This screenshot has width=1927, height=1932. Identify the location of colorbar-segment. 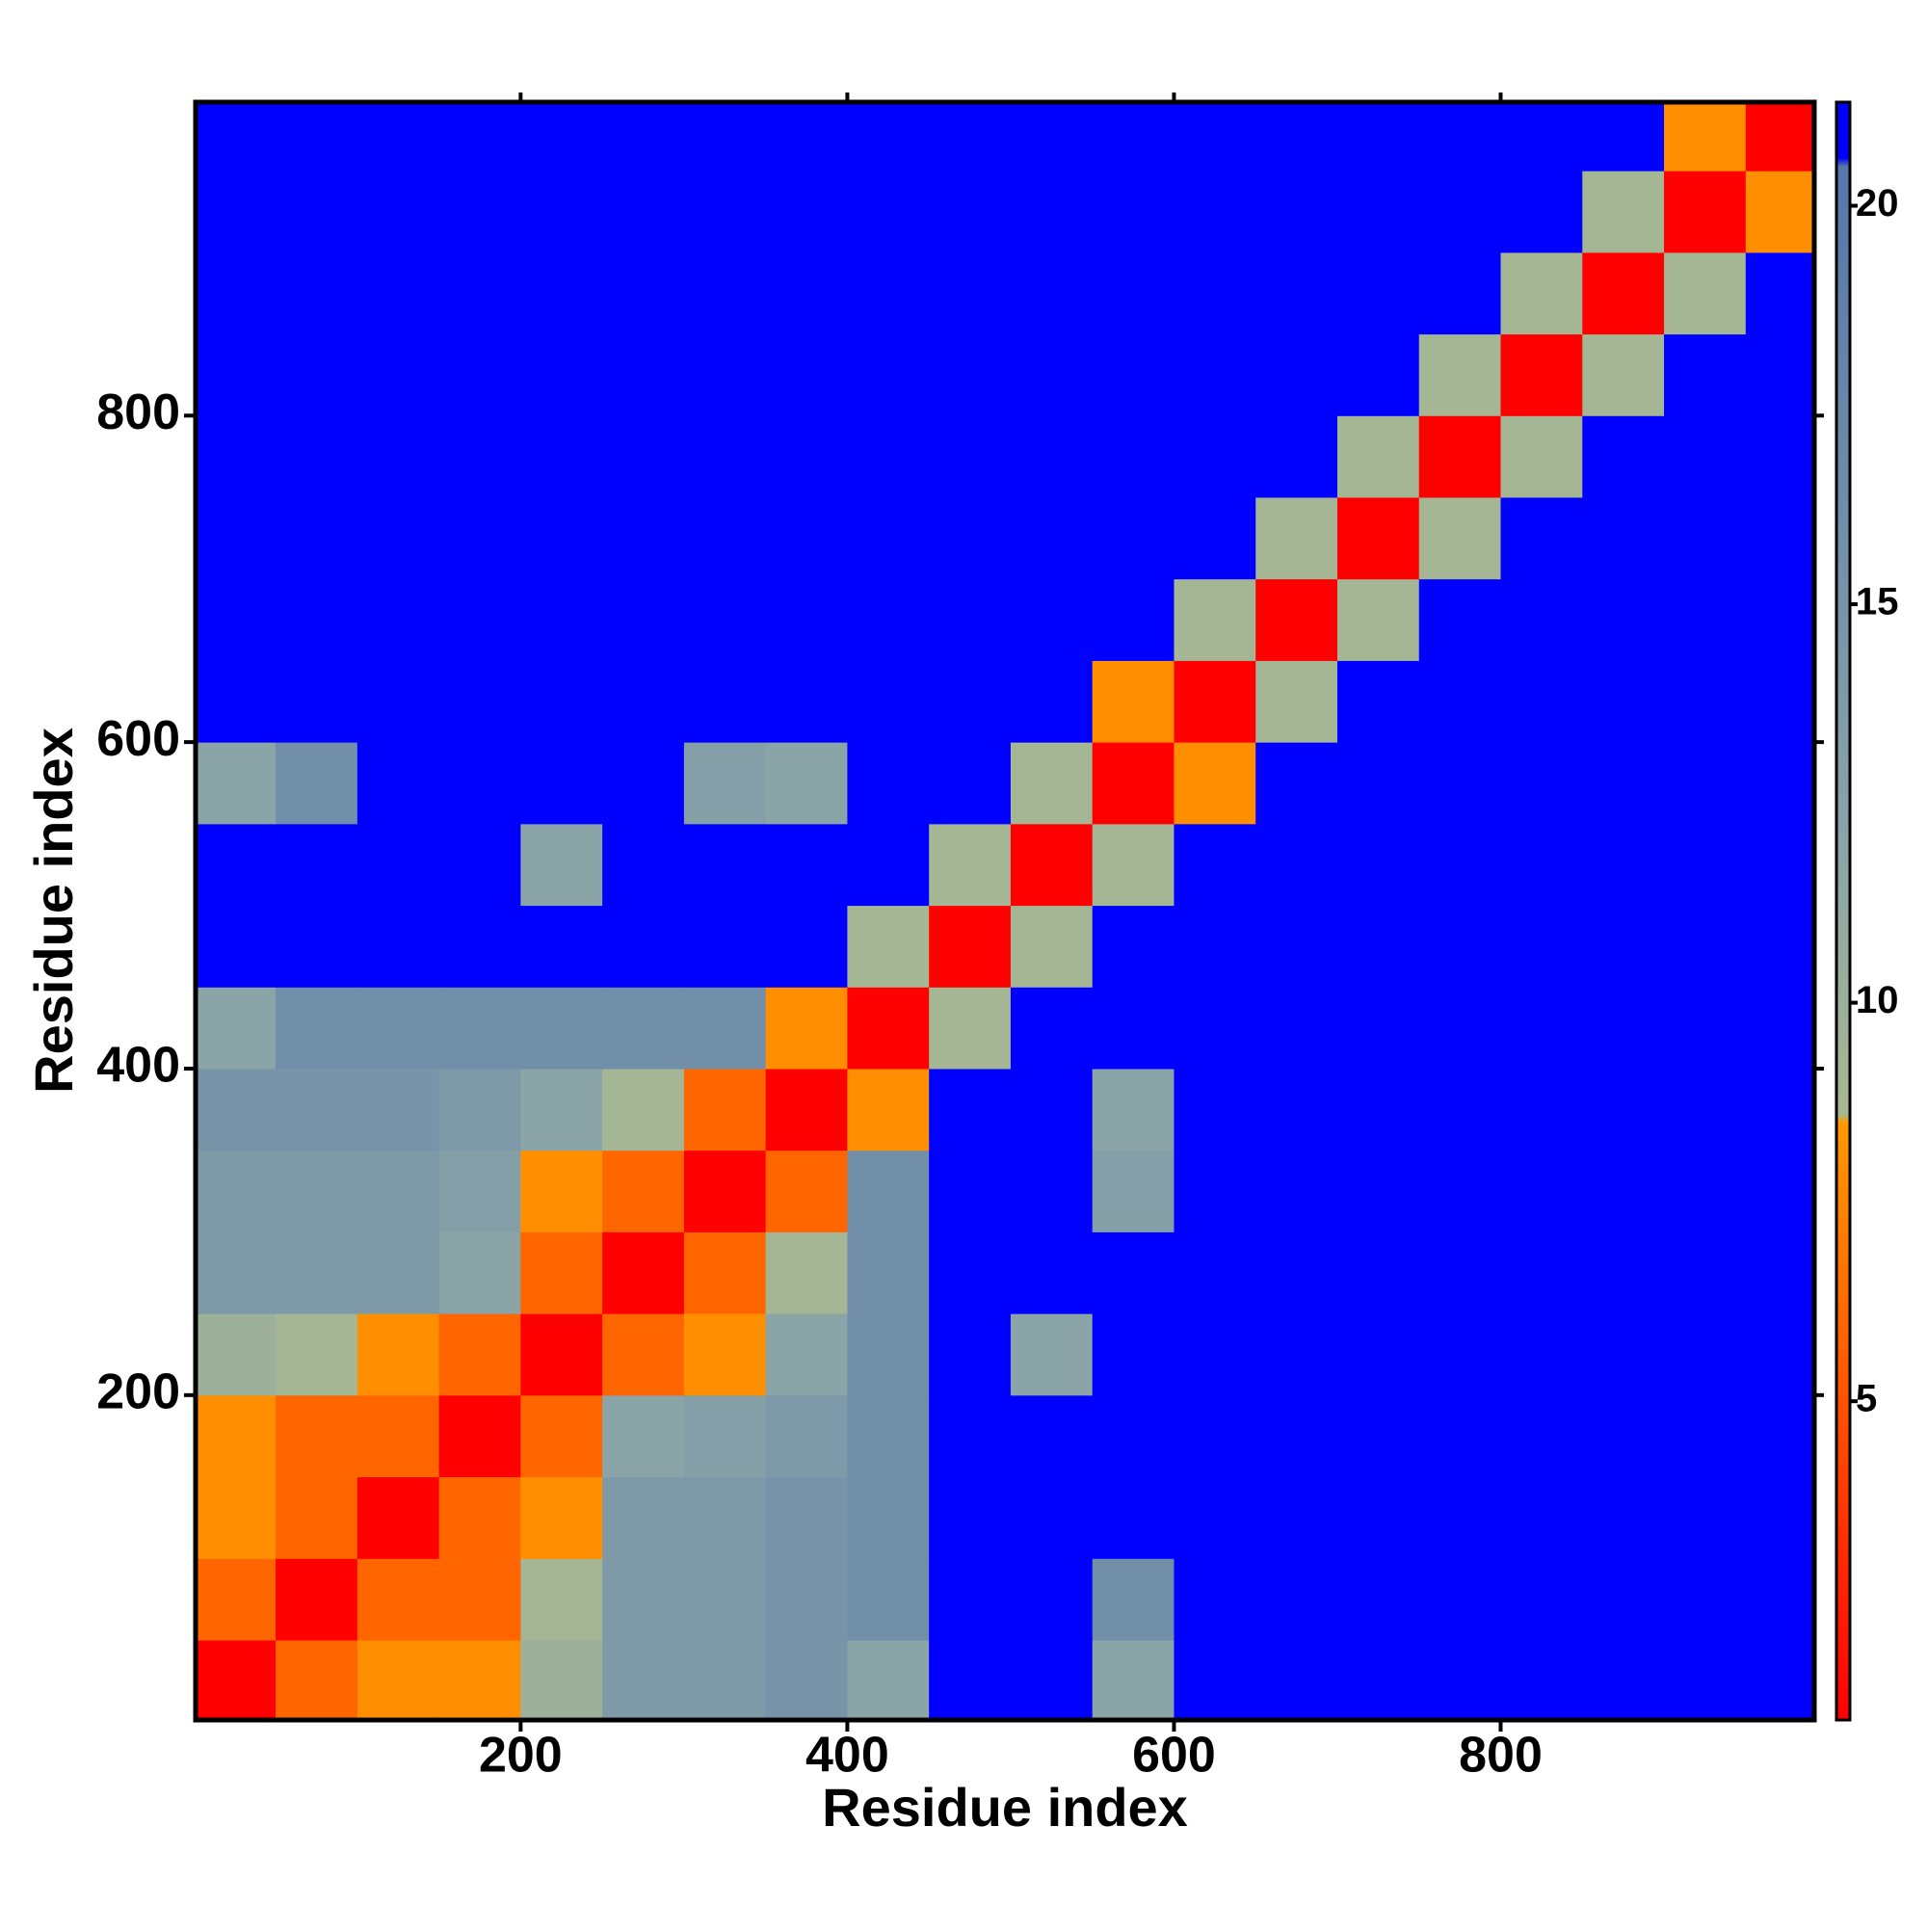
(1843, 1421).